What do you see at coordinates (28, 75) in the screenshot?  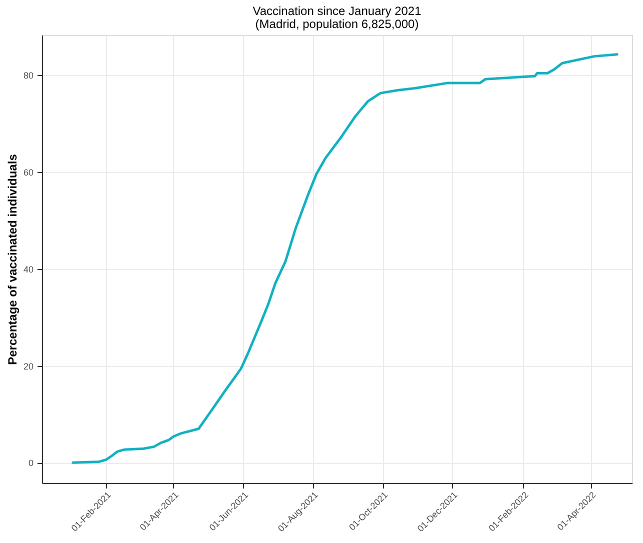 I see `y-tick-label: 80` at bounding box center [28, 75].